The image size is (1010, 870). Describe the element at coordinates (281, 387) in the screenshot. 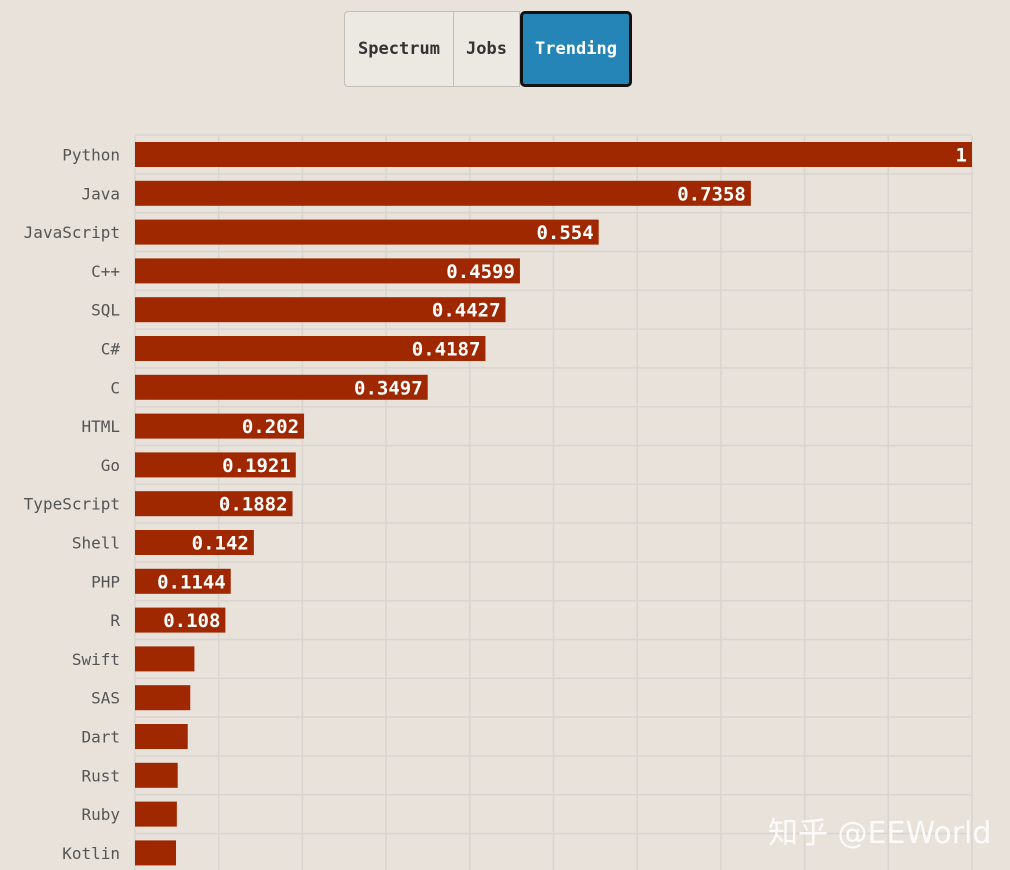

I see `bar-c` at that location.